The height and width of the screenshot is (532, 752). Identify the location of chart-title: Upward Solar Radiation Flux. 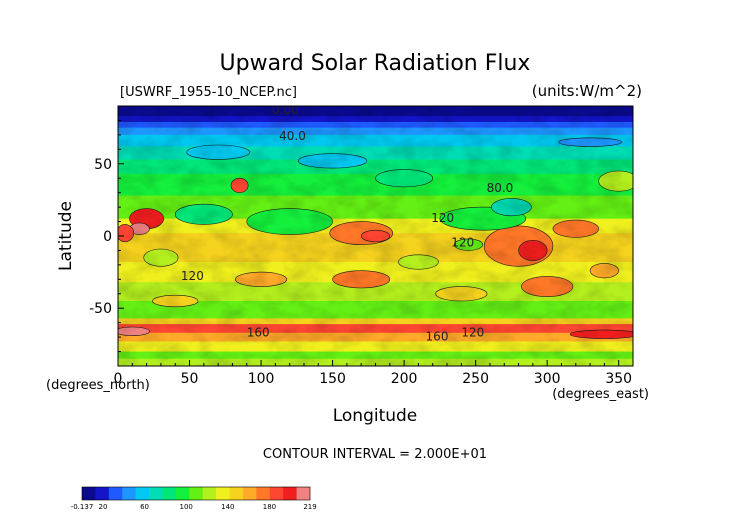
(375, 63).